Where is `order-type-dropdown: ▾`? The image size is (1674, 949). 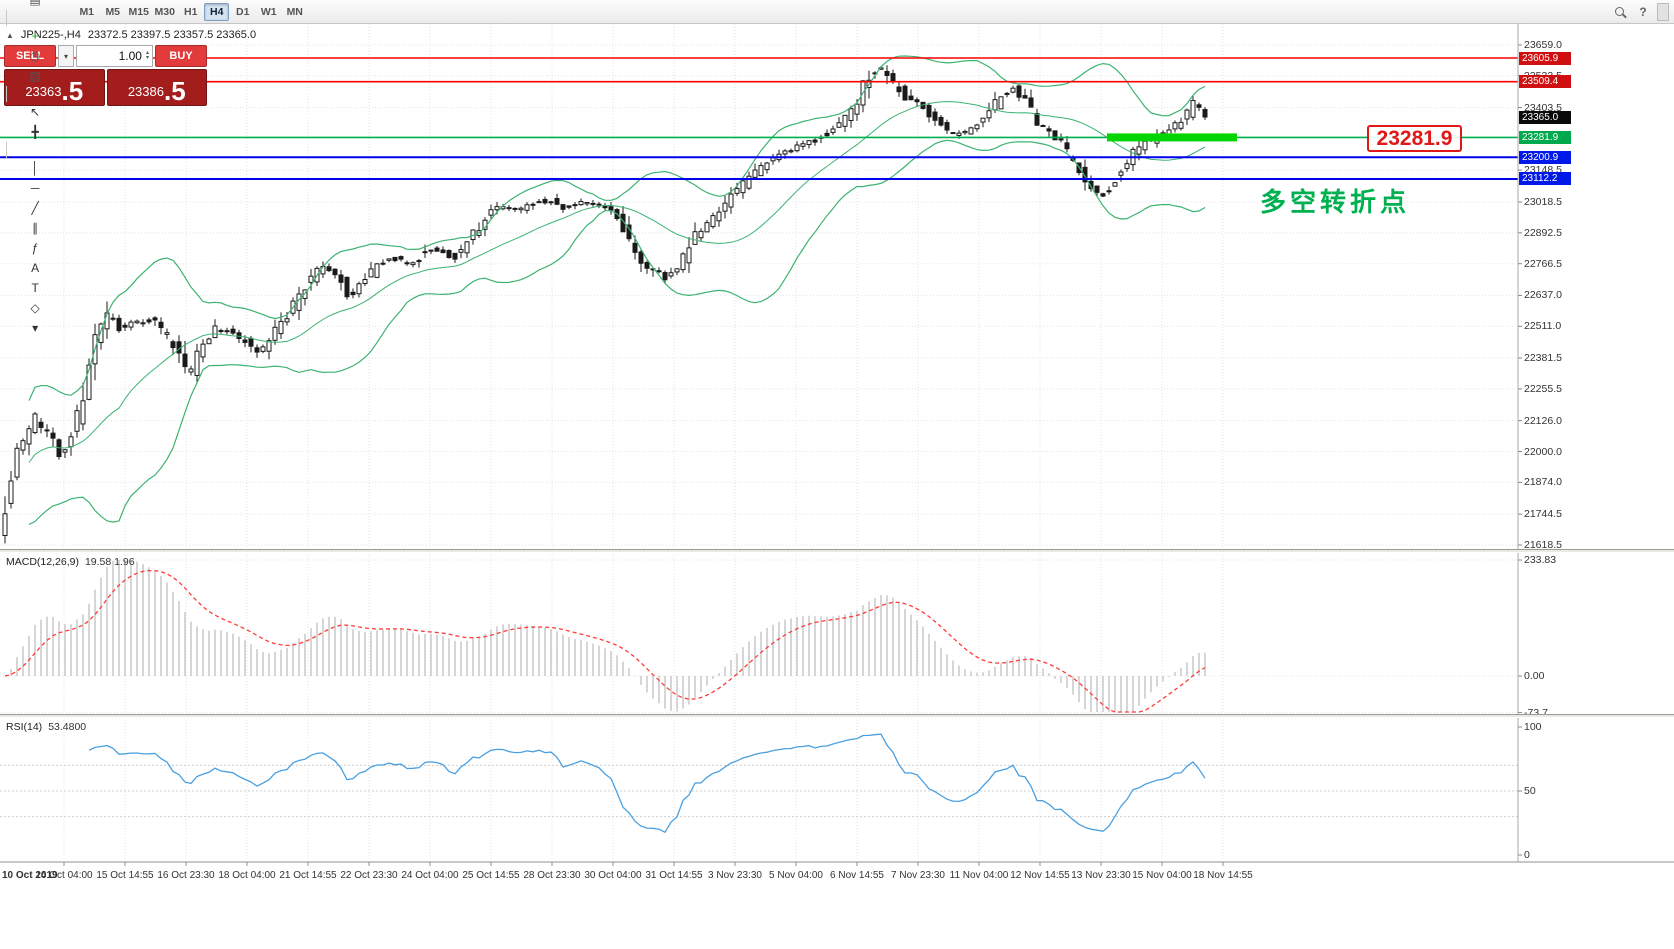
order-type-dropdown: ▾ is located at coordinates (66, 56).